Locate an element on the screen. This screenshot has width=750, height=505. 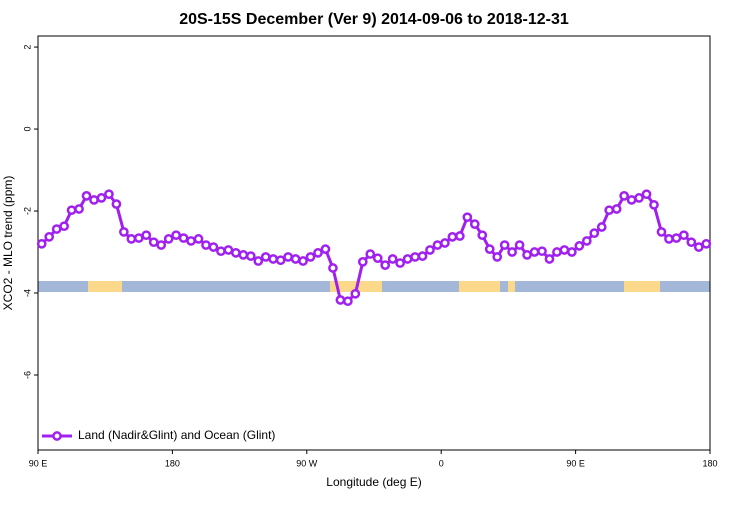
y-tick-label: 0 is located at coordinates (27, 129).